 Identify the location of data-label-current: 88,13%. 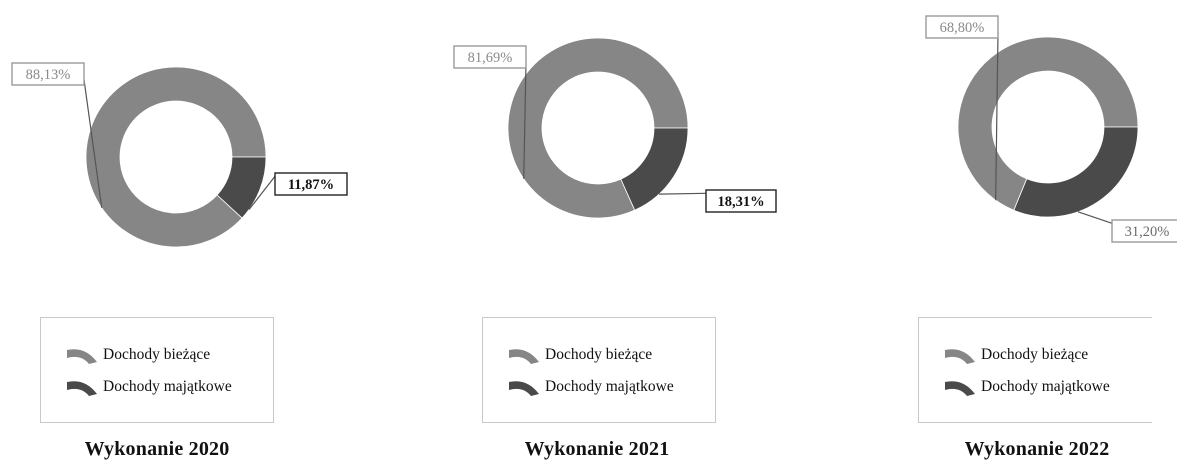
(48, 75).